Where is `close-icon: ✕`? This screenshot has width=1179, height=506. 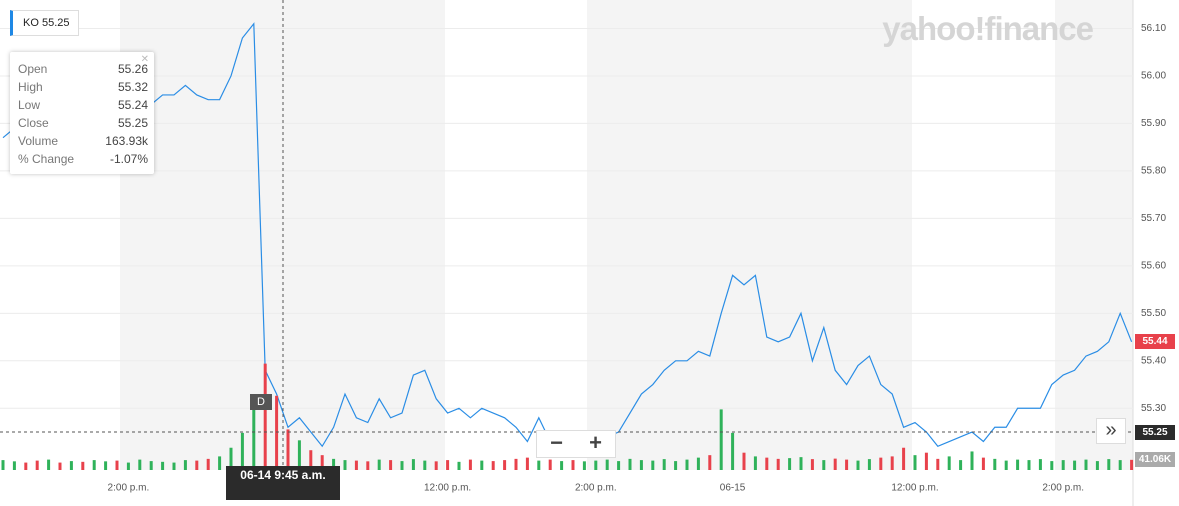
close-icon: ✕ is located at coordinates (144, 59).